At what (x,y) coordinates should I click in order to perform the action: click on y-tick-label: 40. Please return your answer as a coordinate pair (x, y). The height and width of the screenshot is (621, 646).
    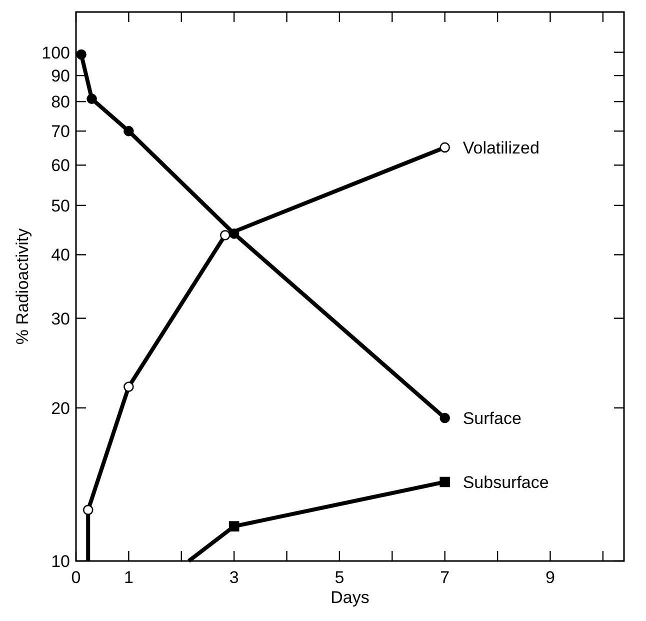
    Looking at the image, I should click on (60, 255).